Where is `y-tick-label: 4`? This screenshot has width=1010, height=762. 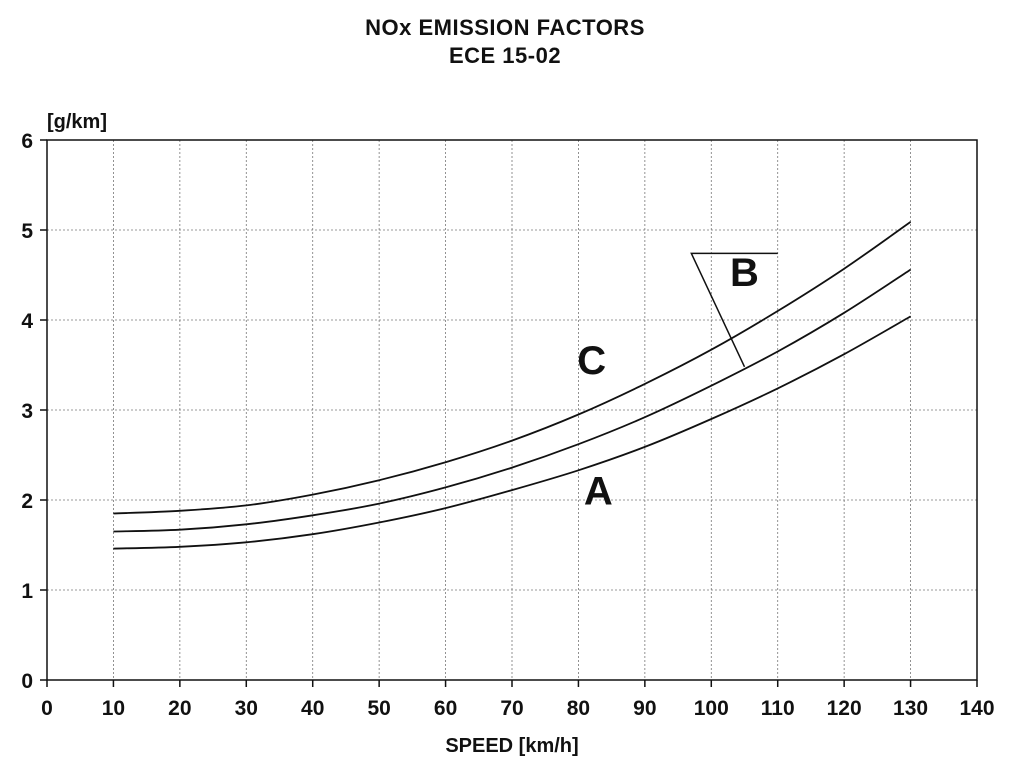
y-tick-label: 4 is located at coordinates (27, 321).